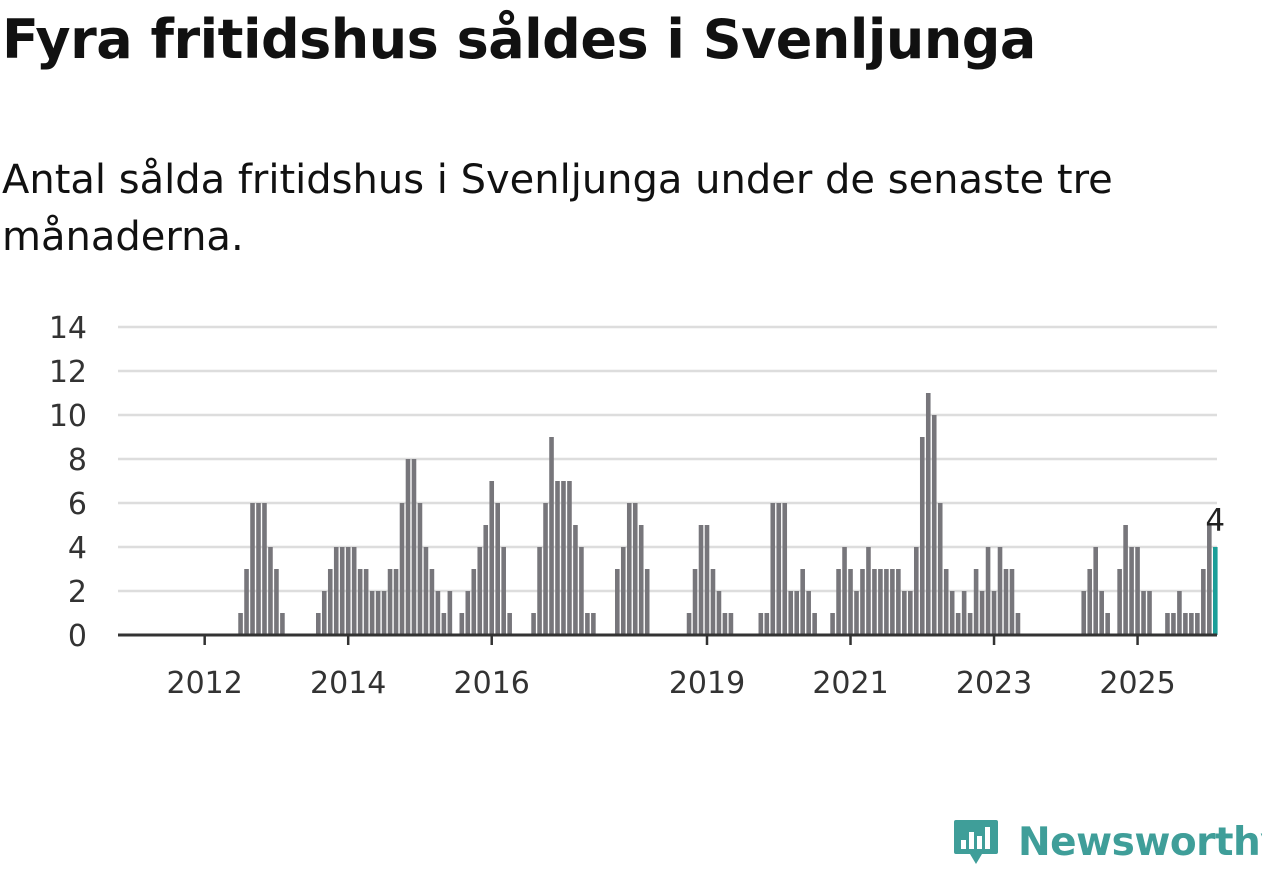 Image resolution: width=1262 pixels, height=879 pixels. I want to click on data-labels: 4, so click(1215, 521).